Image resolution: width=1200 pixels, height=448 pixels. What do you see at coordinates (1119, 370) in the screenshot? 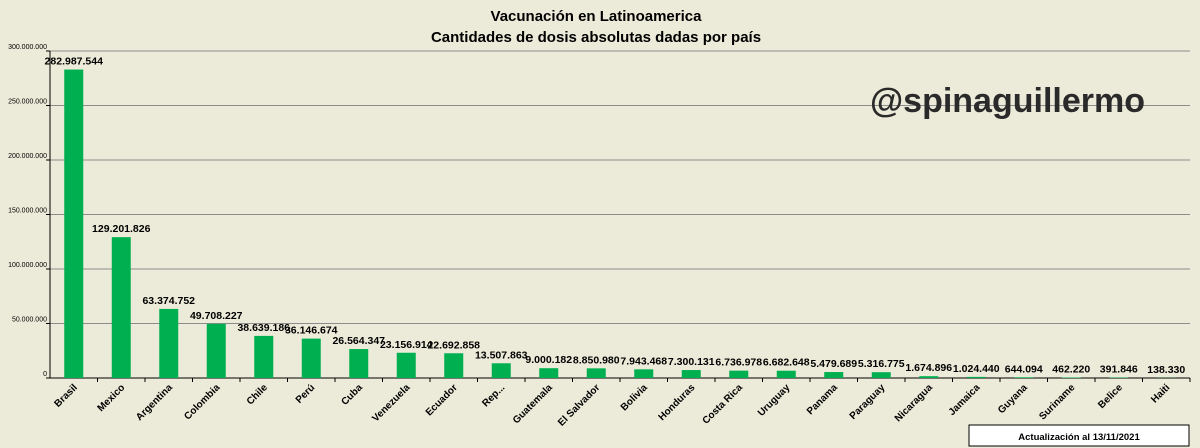
I see `data-label-22: 391.846` at bounding box center [1119, 370].